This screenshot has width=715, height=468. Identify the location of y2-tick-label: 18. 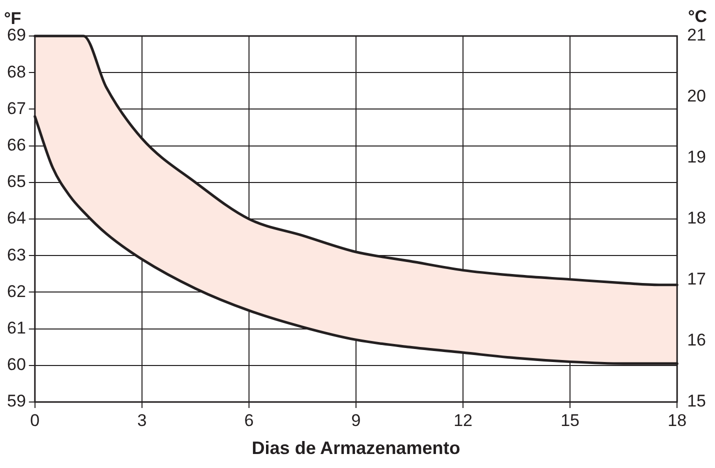
(696, 218).